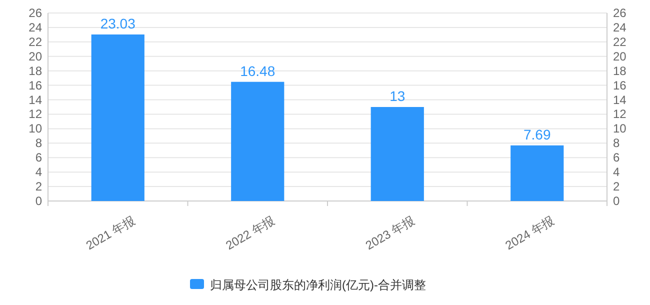 This screenshot has width=650, height=305. I want to click on y-tick-label: 12, so click(35, 114).